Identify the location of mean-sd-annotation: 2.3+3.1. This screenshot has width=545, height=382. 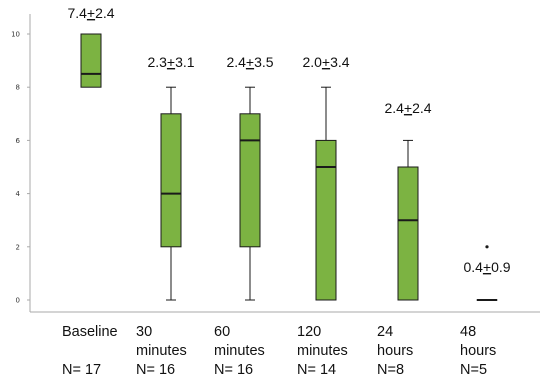
(170, 62).